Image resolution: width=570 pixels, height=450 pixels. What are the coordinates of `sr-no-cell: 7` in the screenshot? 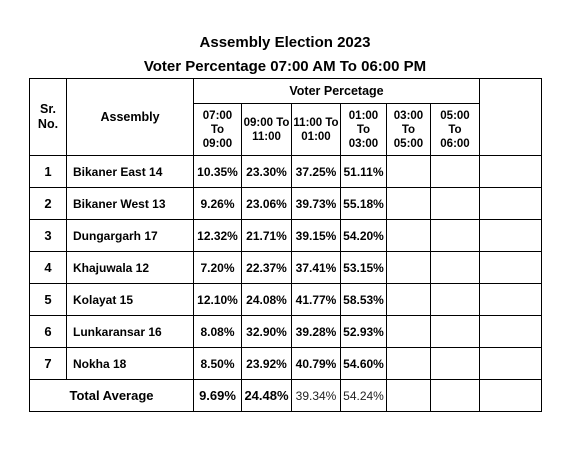 It's located at (48, 363).